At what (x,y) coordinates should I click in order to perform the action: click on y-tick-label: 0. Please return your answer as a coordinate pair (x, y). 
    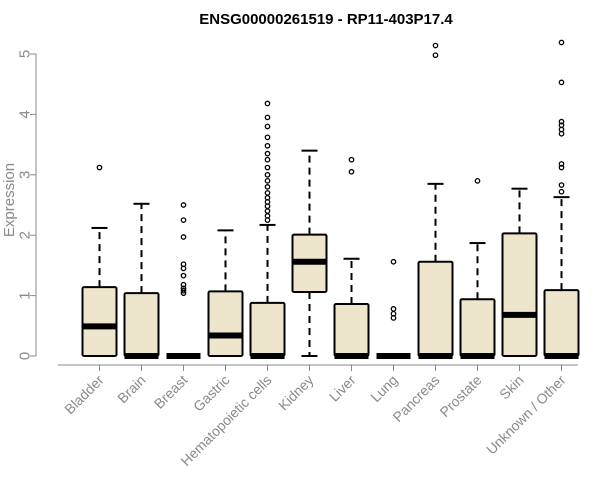
    Looking at the image, I should click on (24, 356).